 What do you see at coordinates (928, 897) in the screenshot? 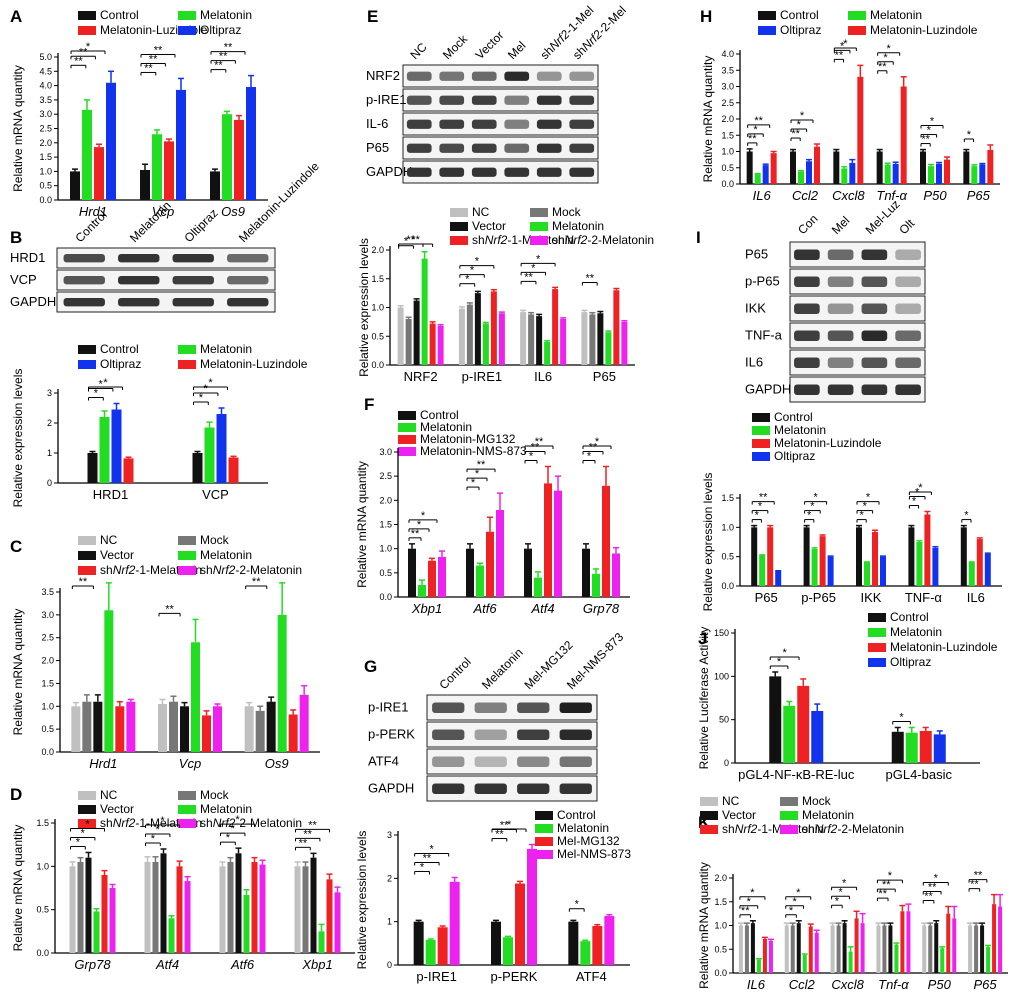
I see `significance-mark: **` at bounding box center [928, 897].